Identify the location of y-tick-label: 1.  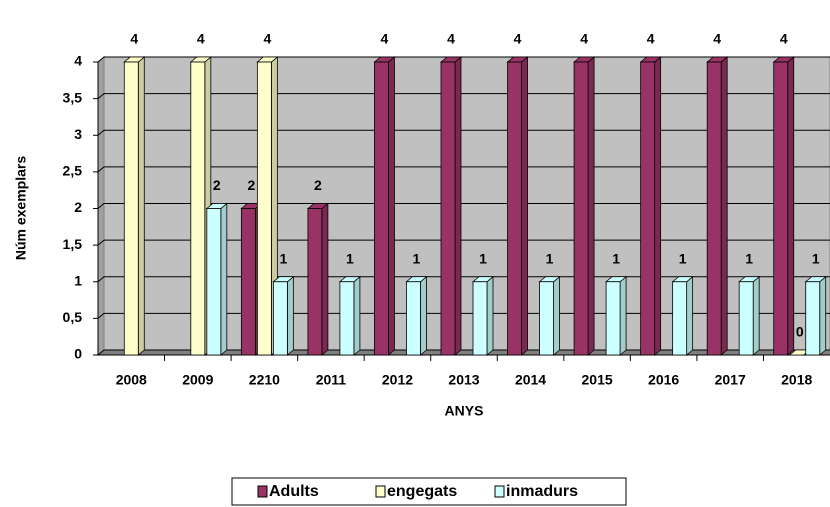
(78, 280).